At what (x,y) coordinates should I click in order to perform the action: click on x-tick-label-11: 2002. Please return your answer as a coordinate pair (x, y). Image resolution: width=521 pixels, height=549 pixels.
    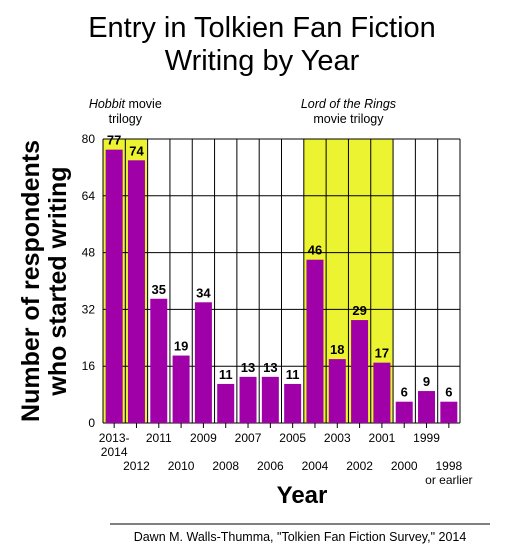
    Looking at the image, I should click on (359, 466).